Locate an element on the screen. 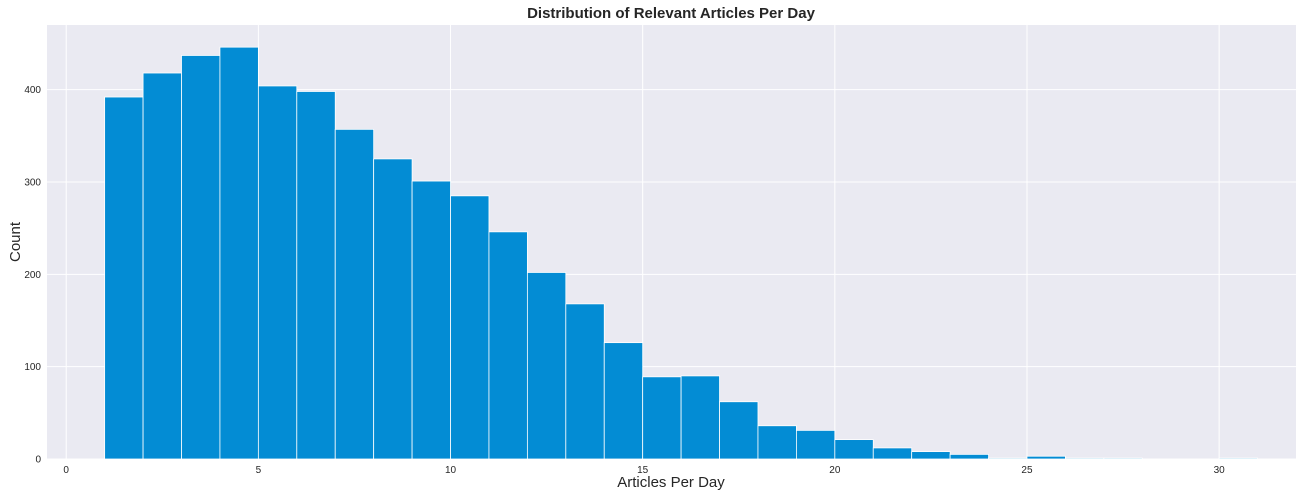 The width and height of the screenshot is (1305, 496). x-tick-label: 10 is located at coordinates (451, 470).